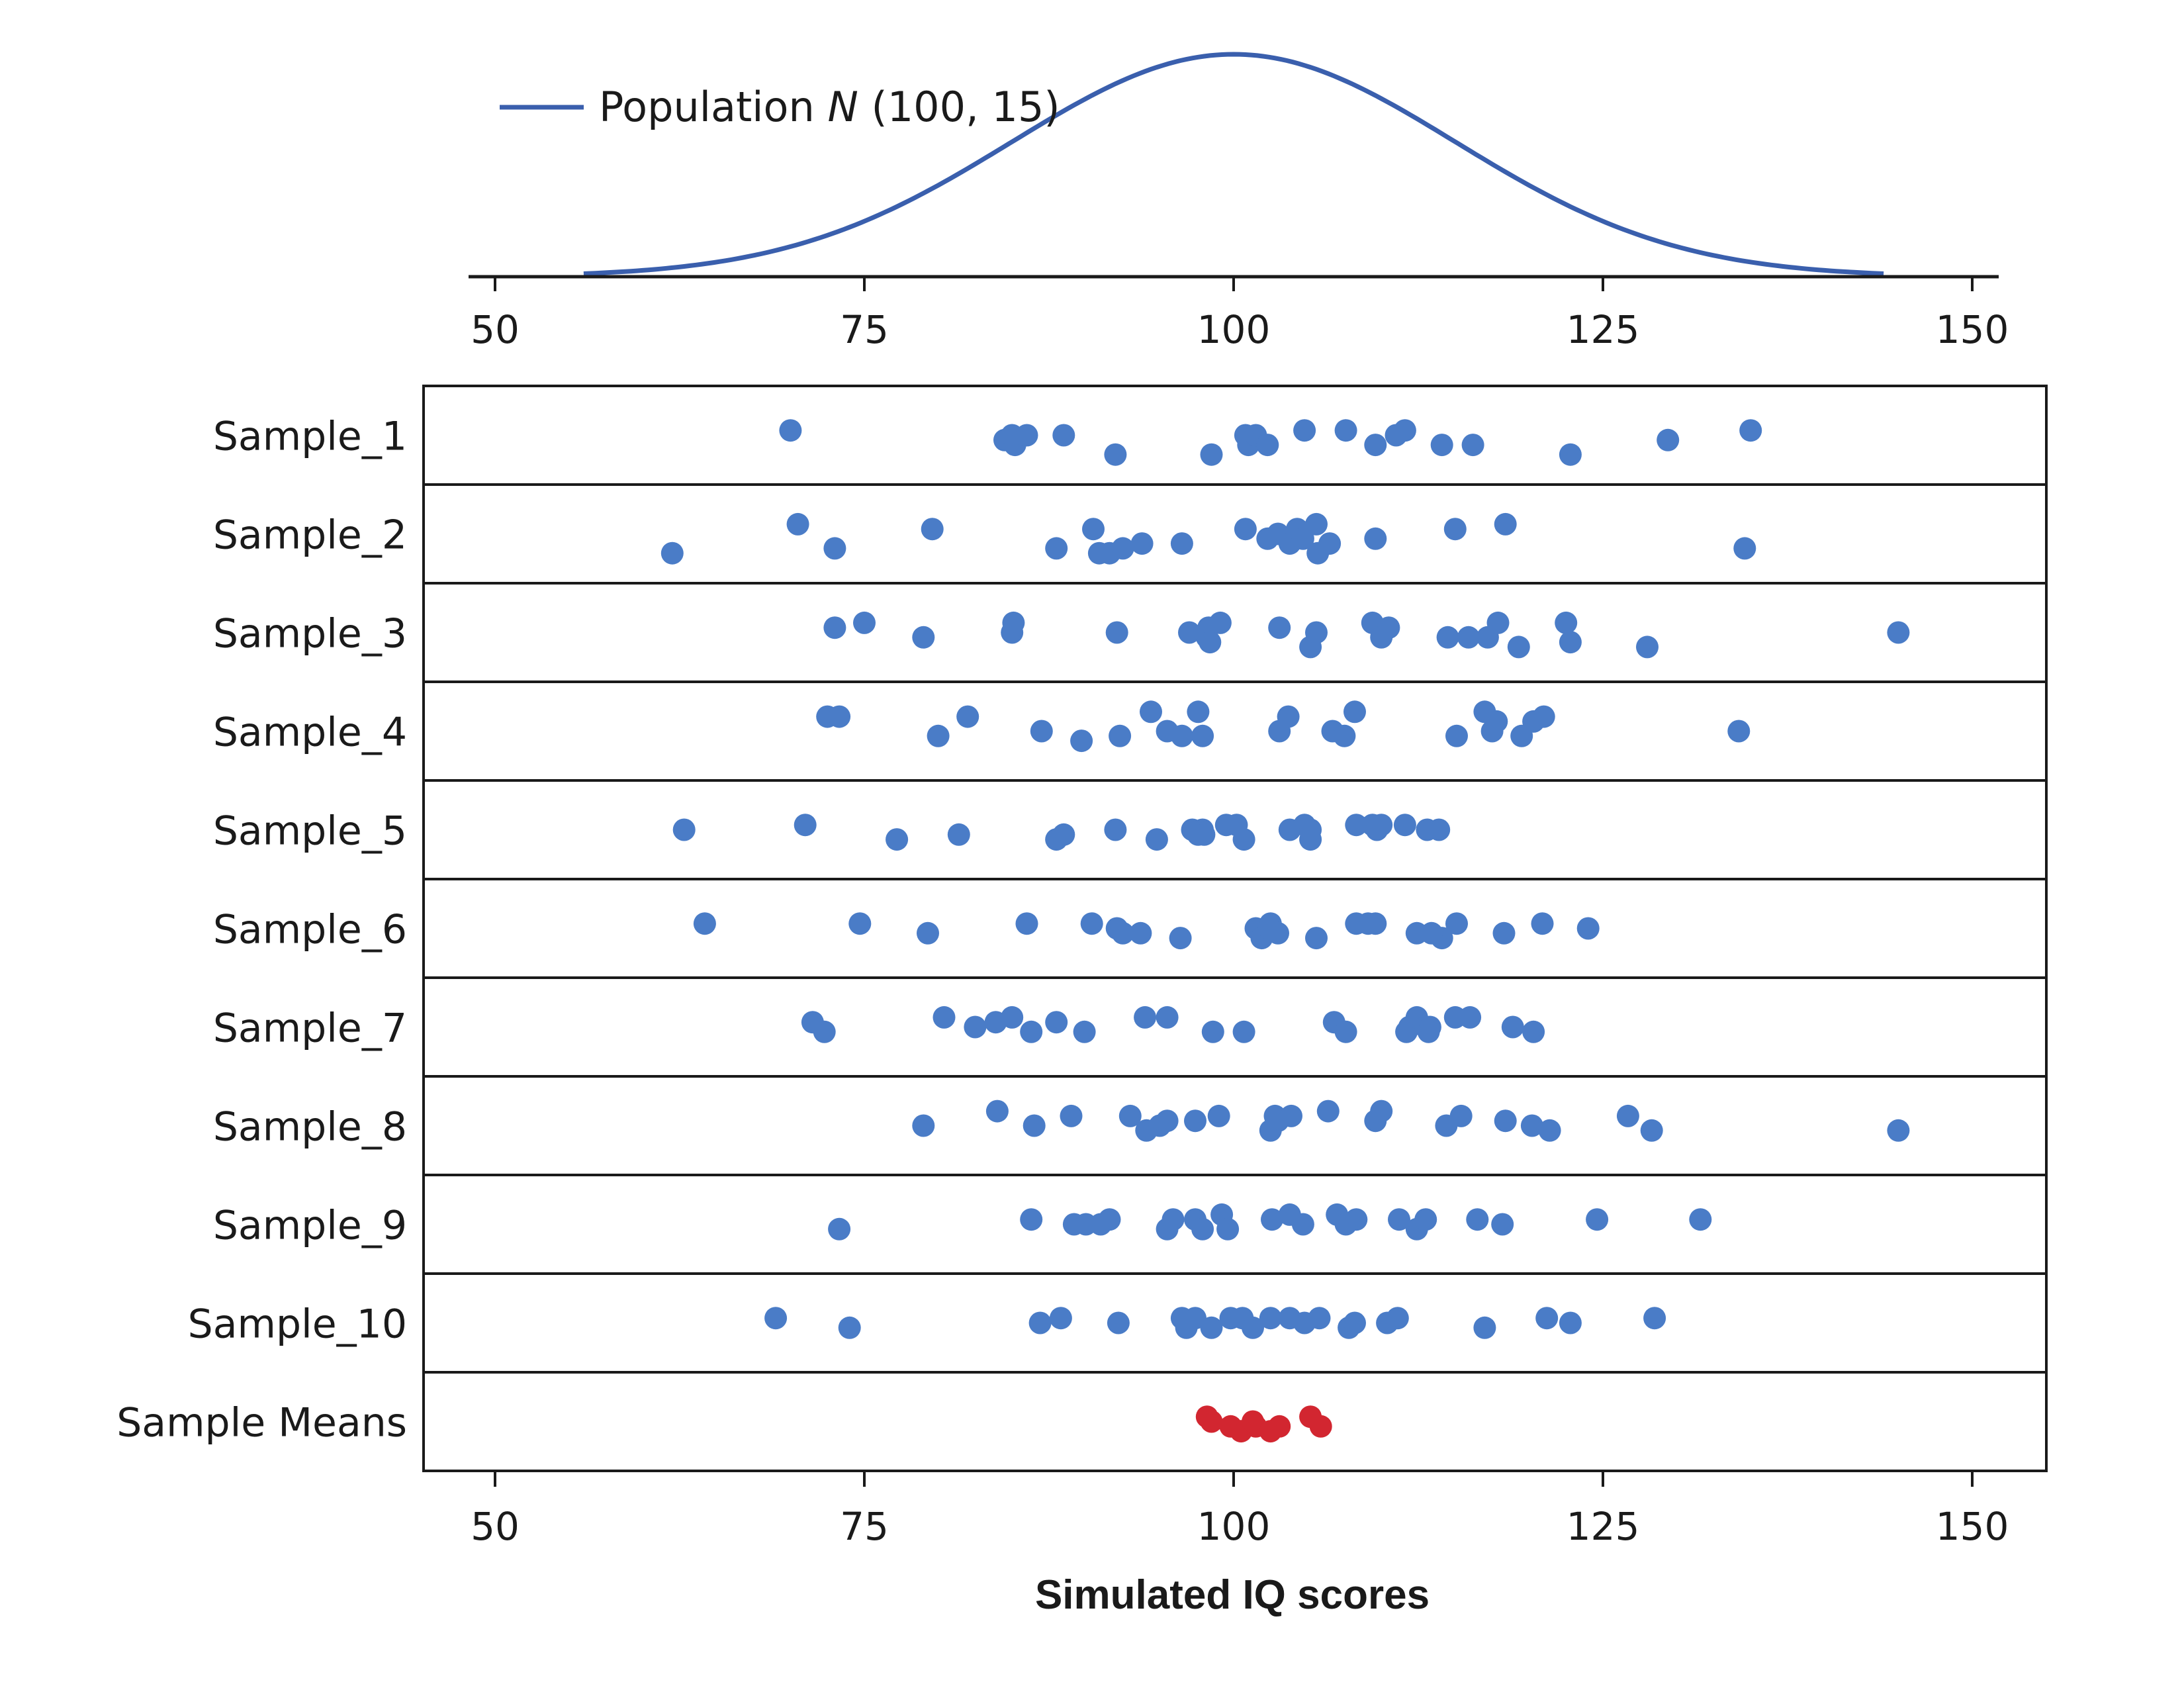 Image resolution: width=2184 pixels, height=1688 pixels. I want to click on population-curve, so click(1233, 164).